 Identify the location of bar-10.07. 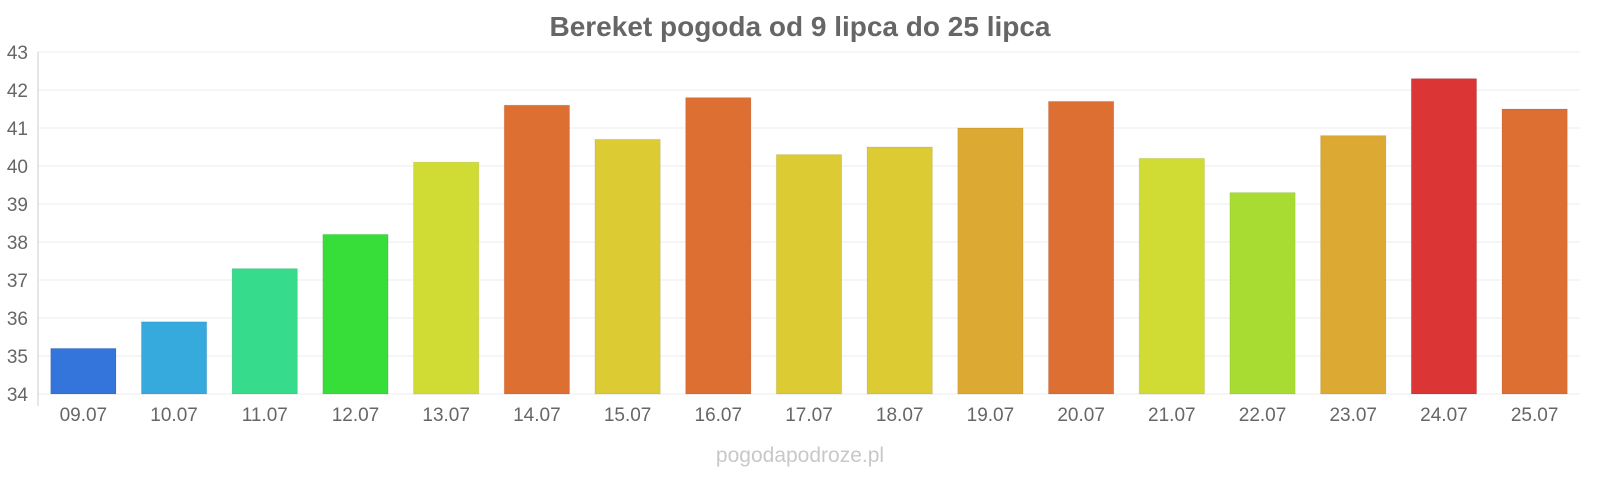
(174, 358).